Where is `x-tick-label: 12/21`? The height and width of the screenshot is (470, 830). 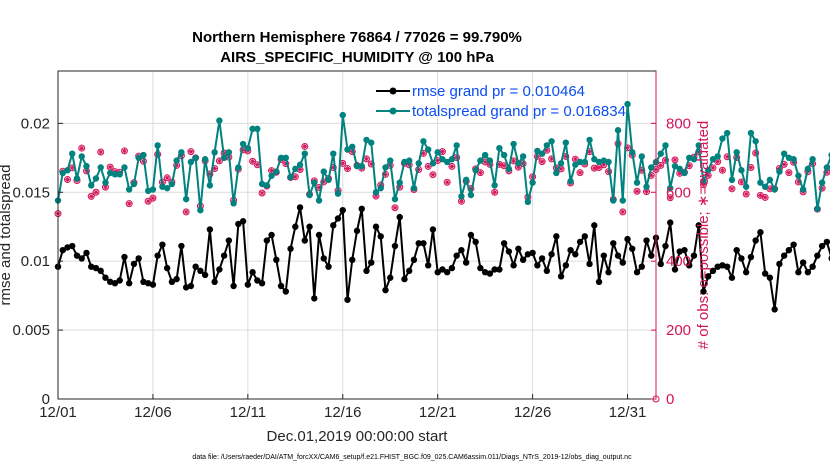
x-tick-label: 12/21 is located at coordinates (438, 412).